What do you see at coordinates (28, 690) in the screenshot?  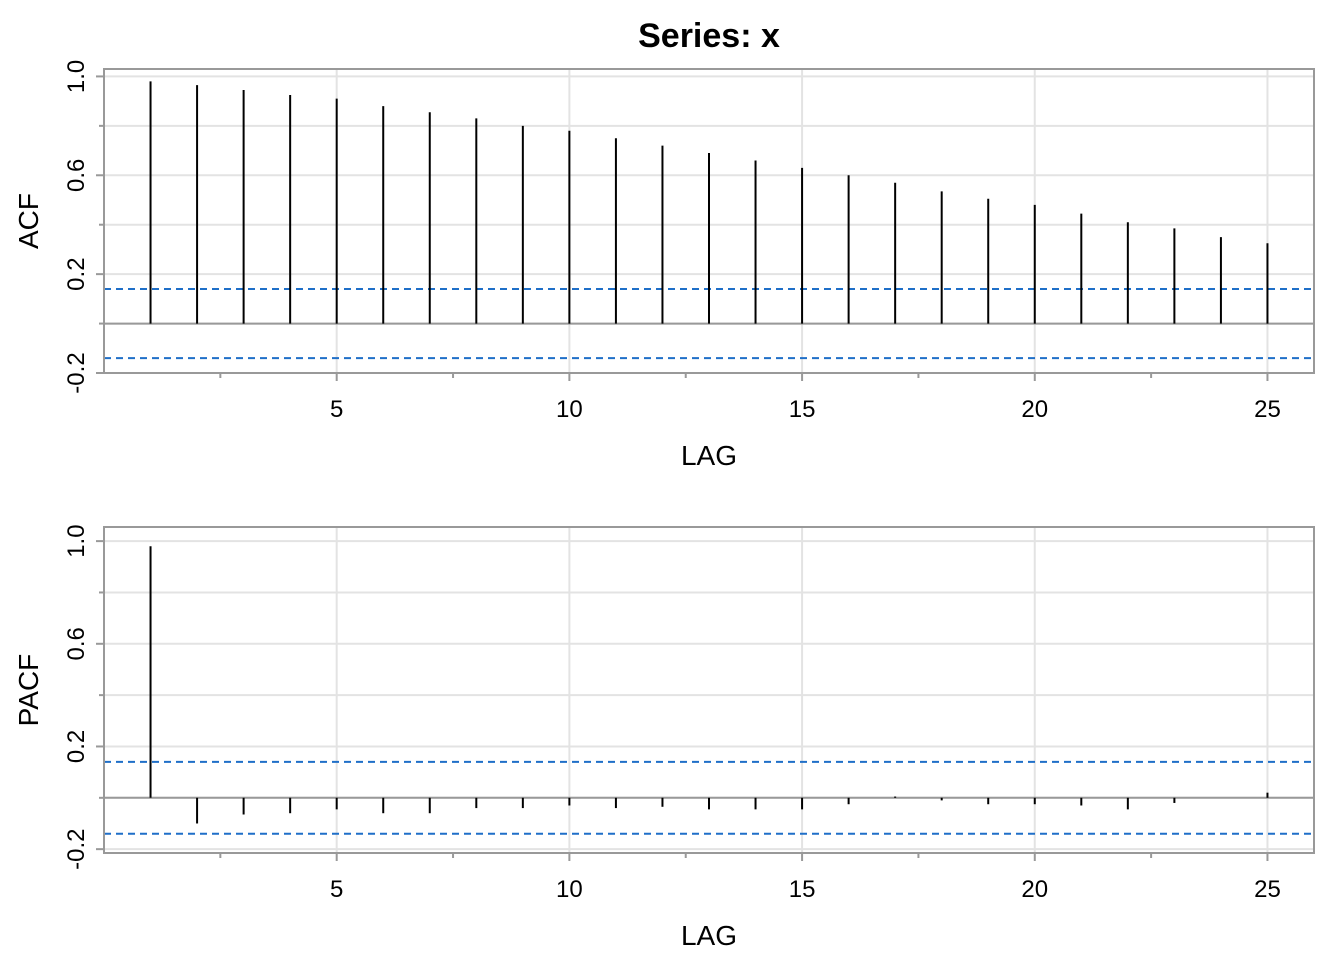 I see `y-axis-label: PACF` at bounding box center [28, 690].